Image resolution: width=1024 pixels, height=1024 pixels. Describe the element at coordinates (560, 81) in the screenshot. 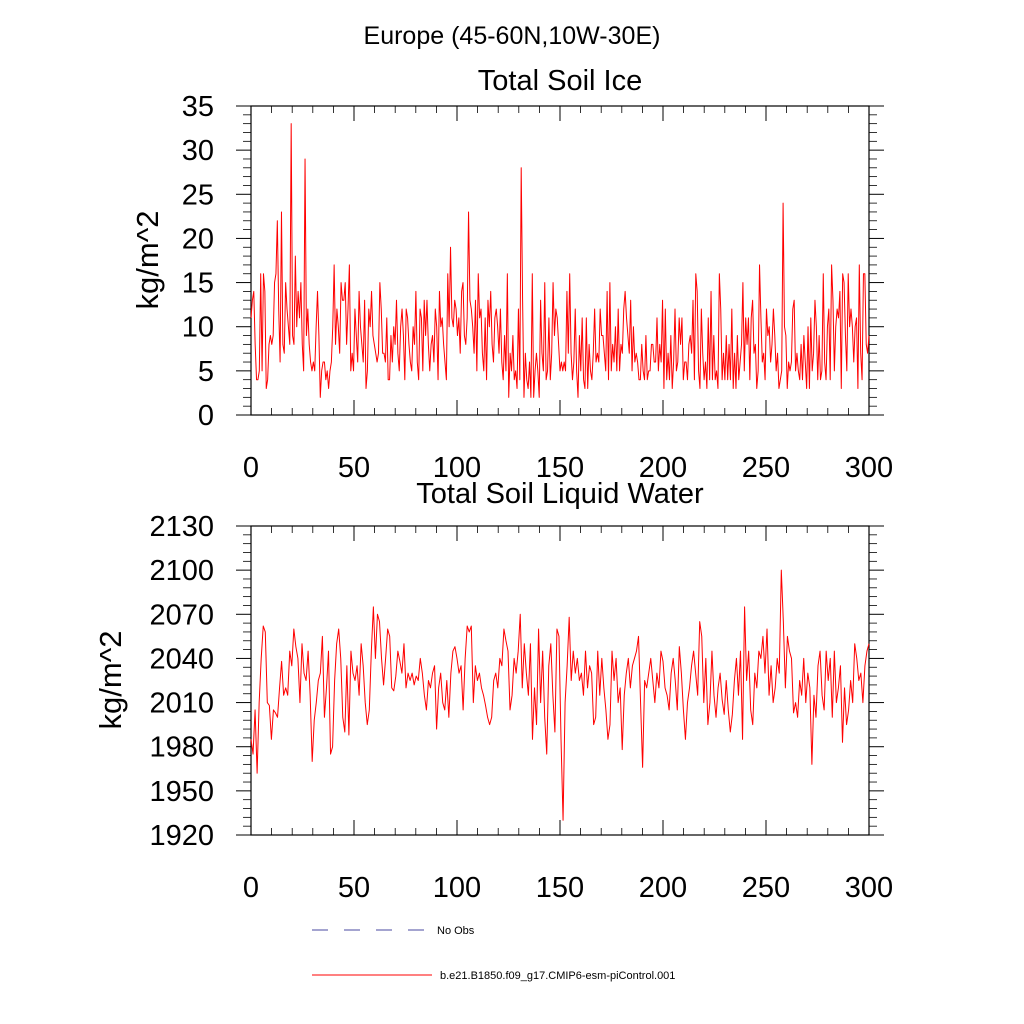

I see `chart-title: Total Soil Ice` at that location.